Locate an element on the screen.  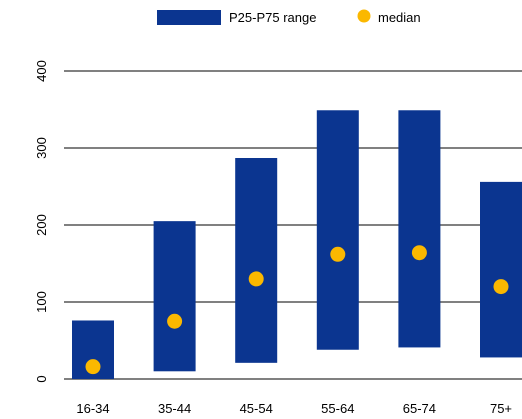
legend-range-swatch is located at coordinates (189, 17).